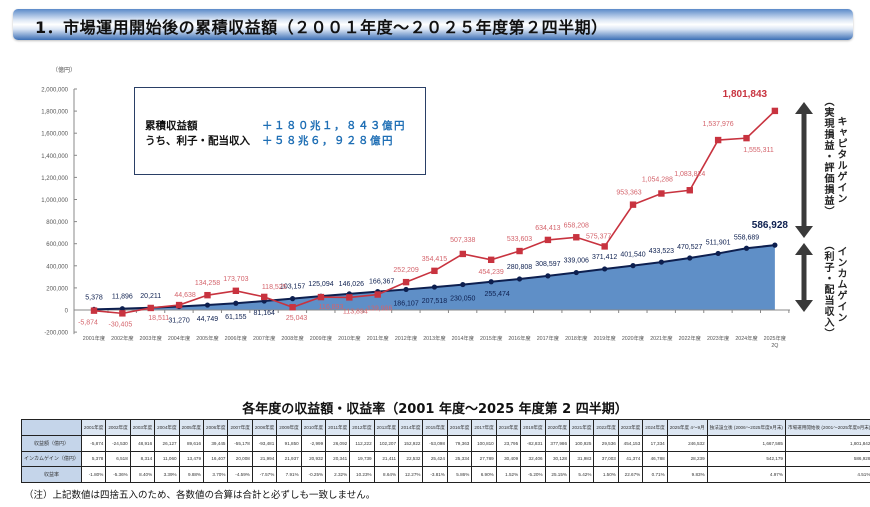 The height and width of the screenshot is (507, 870). I want to click on income-data-label: 433,523, so click(661, 251).